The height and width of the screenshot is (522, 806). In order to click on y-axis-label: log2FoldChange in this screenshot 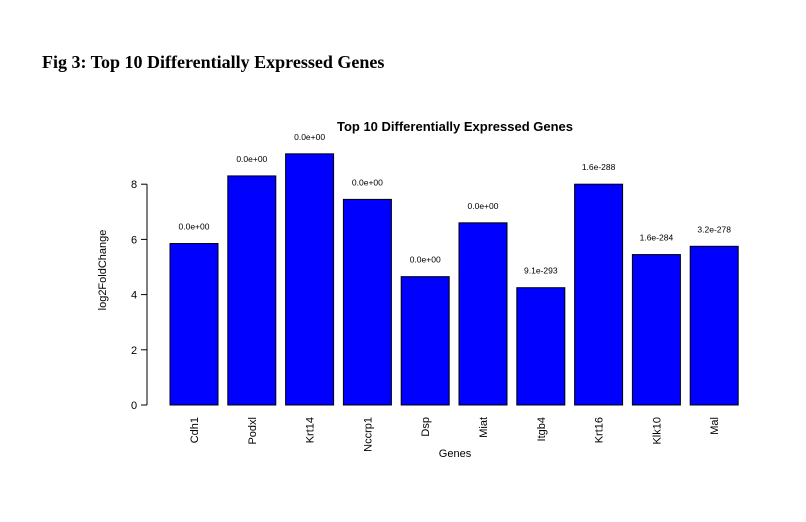, I will do `click(103, 270)`.